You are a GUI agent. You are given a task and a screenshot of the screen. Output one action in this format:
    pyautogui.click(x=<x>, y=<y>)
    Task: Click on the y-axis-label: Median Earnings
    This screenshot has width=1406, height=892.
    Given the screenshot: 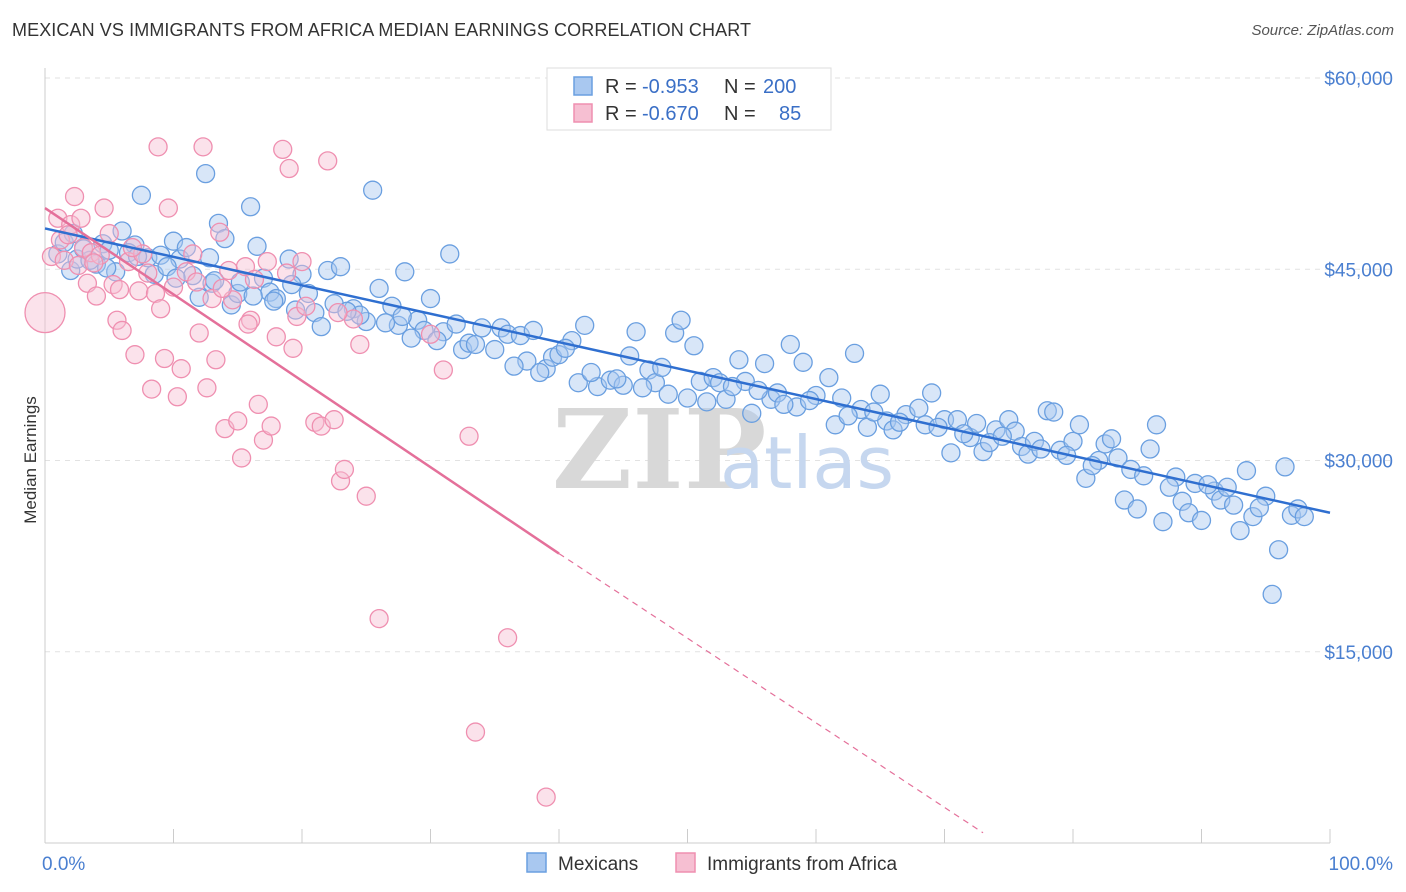 What is the action you would take?
    pyautogui.click(x=30, y=460)
    